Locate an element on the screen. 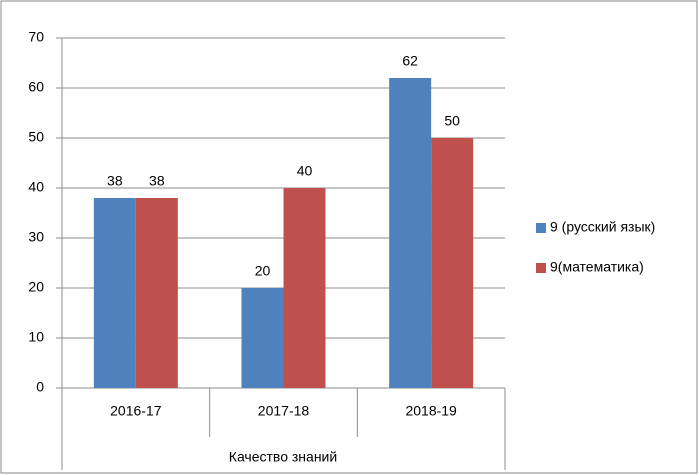 Image resolution: width=699 pixels, height=475 pixels. y-tick-label: 60 is located at coordinates (36, 87).